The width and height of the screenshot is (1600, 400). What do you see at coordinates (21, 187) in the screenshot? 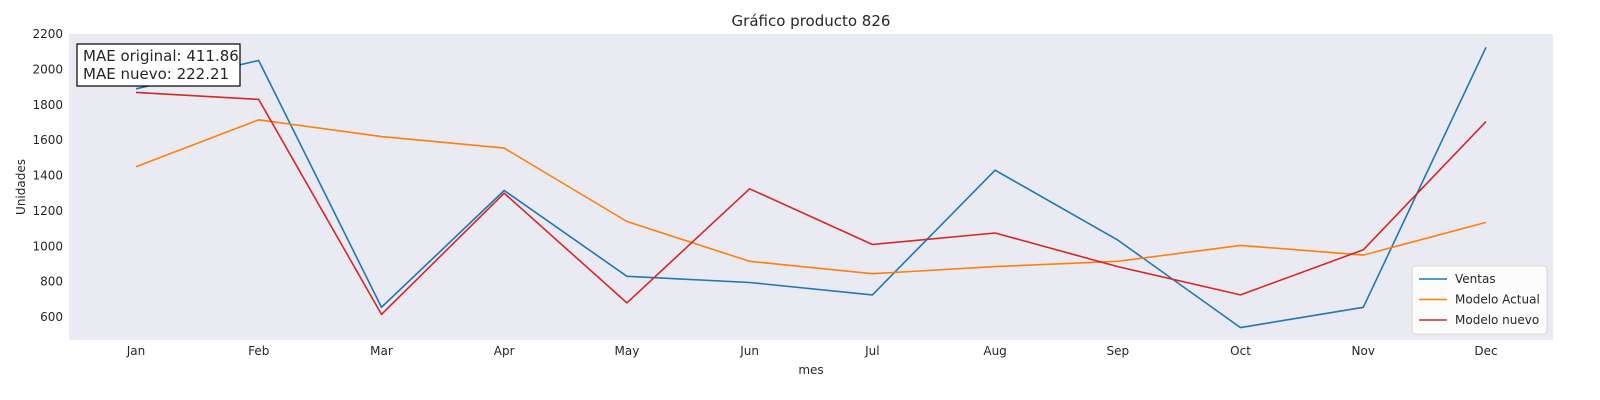
I see `y-axis-label: Unidades` at bounding box center [21, 187].